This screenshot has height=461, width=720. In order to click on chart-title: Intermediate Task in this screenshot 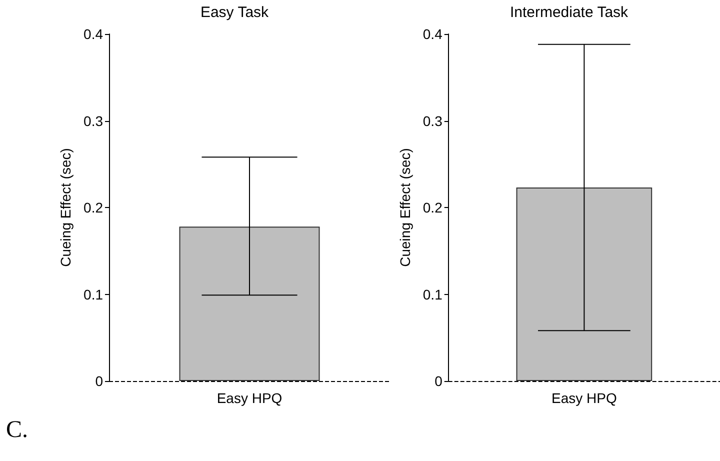, I will do `click(569, 12)`.